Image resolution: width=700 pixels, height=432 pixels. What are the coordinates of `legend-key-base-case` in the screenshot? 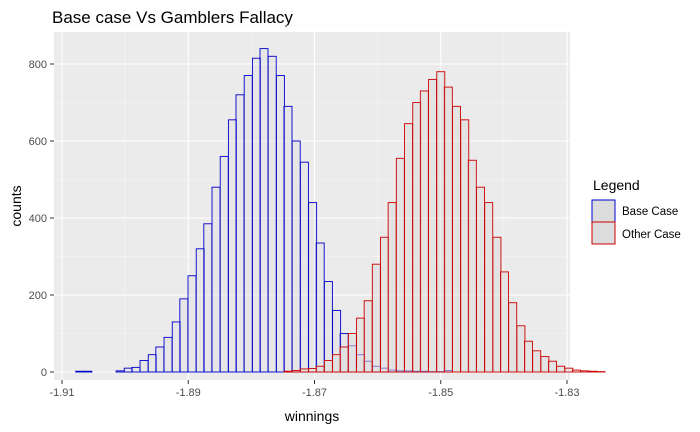 It's located at (603, 211).